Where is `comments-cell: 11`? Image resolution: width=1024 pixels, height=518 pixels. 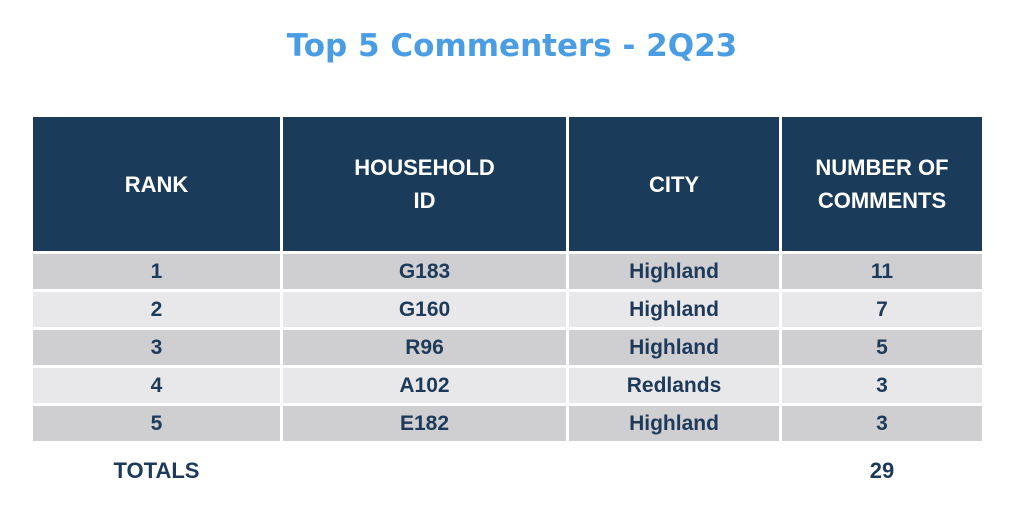 comments-cell: 11 is located at coordinates (882, 271).